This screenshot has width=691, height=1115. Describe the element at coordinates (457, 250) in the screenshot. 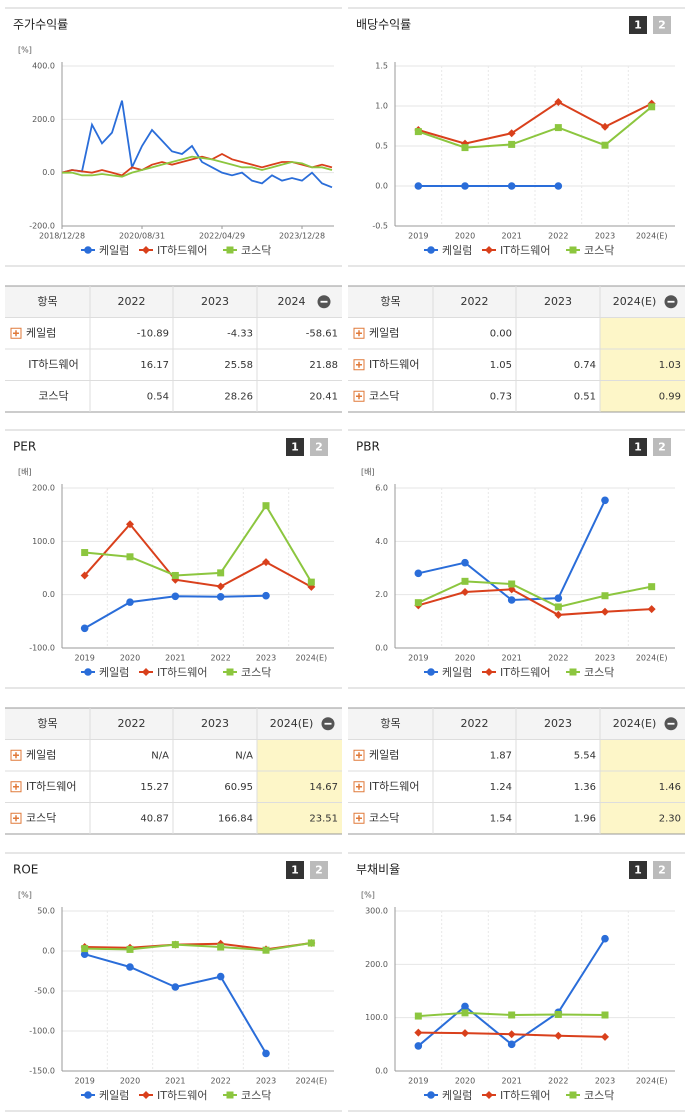

I see `legend-label: 케일럼` at that location.